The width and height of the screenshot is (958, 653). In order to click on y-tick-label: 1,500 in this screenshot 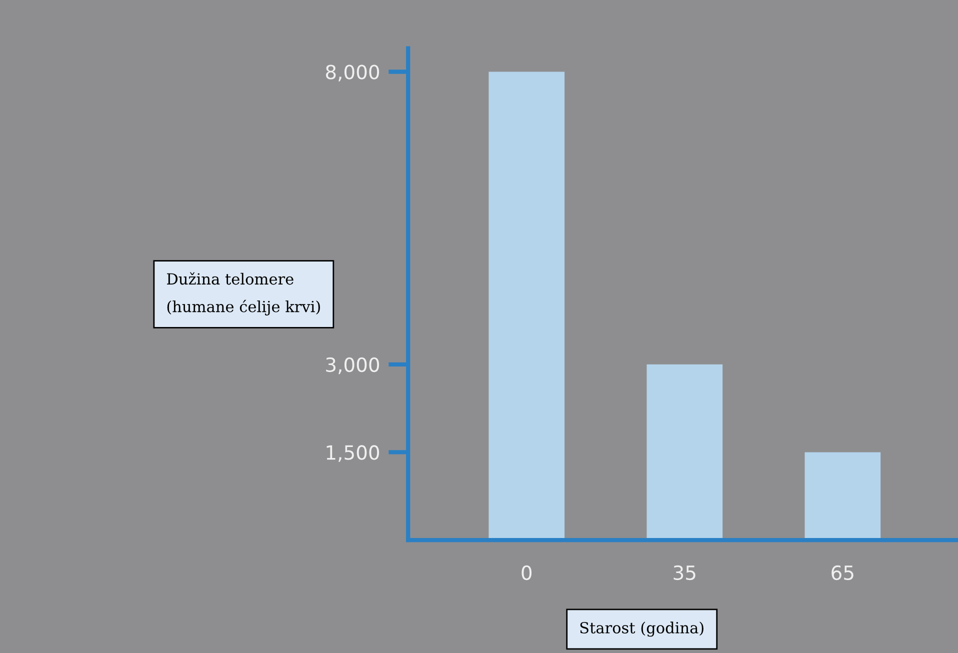, I will do `click(353, 453)`.